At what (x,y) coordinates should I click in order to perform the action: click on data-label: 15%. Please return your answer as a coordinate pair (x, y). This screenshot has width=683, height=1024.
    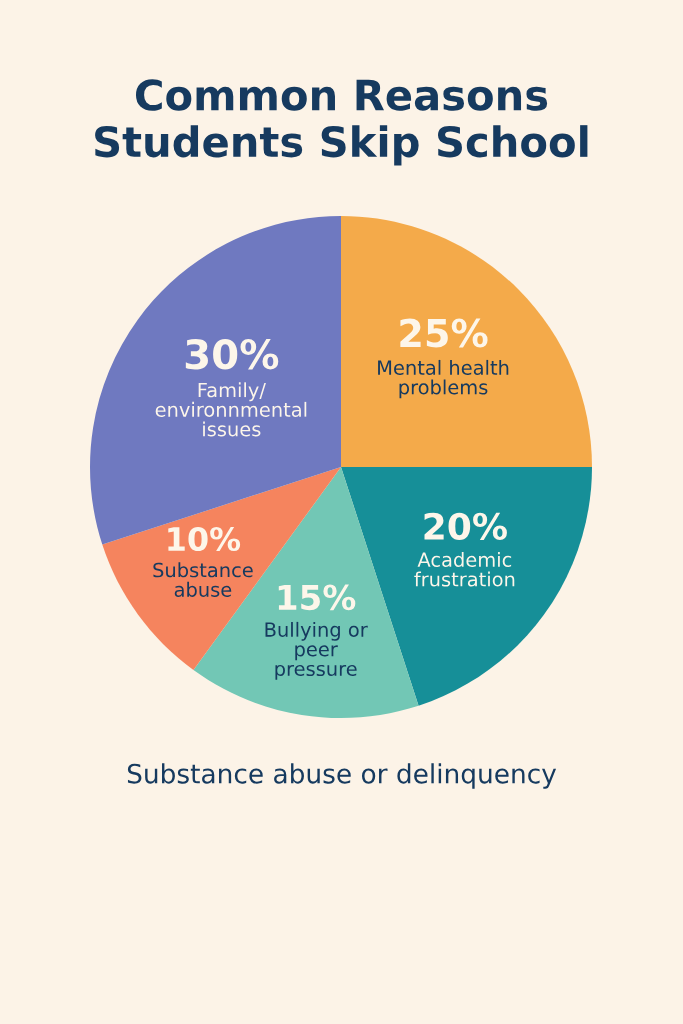
    Looking at the image, I should click on (317, 597).